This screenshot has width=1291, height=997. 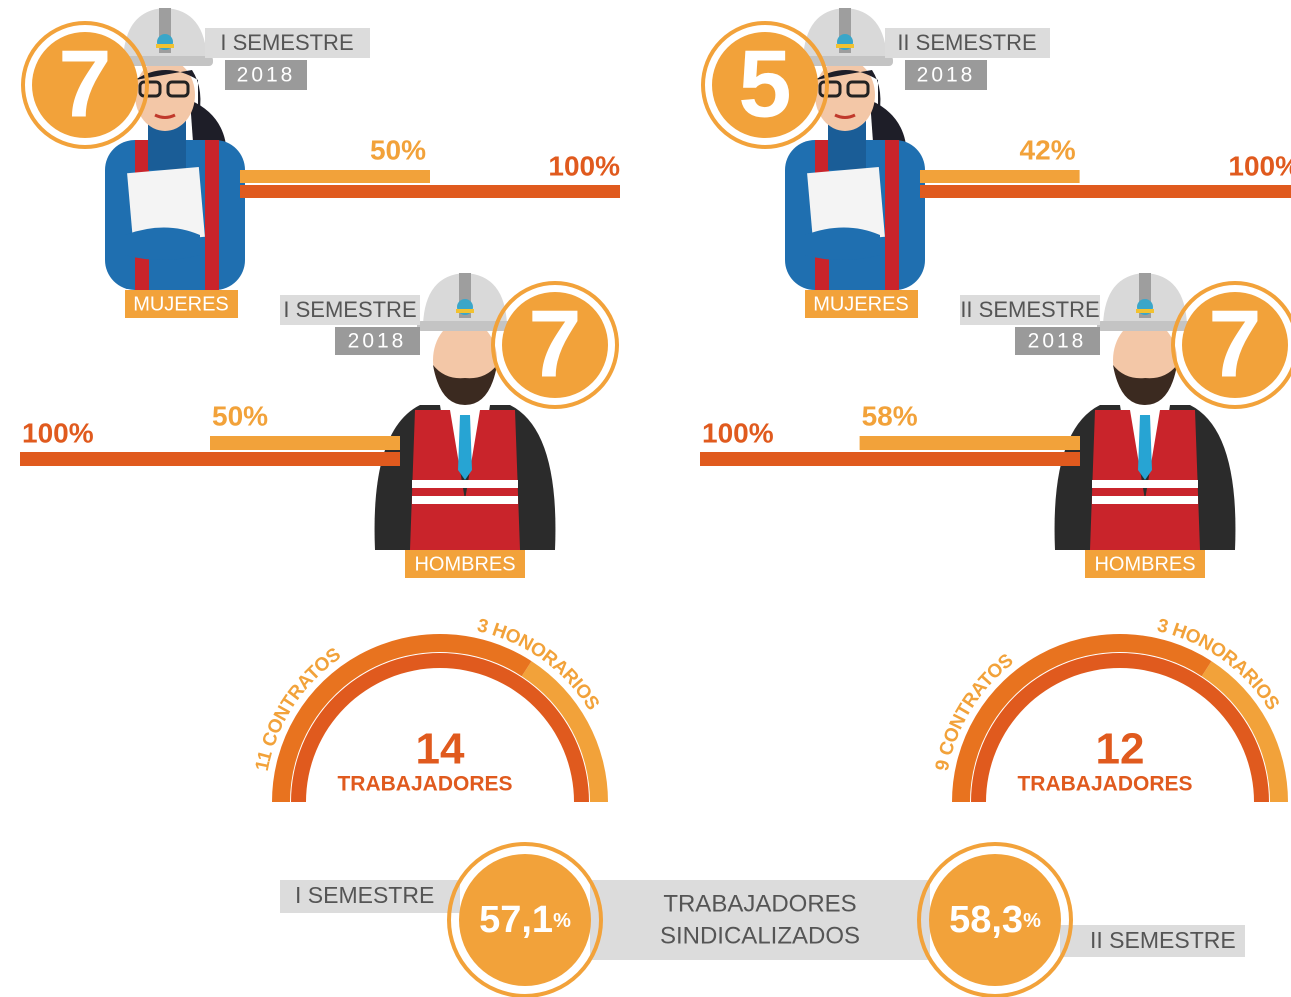 I want to click on woman-illustration, so click(x=855, y=149).